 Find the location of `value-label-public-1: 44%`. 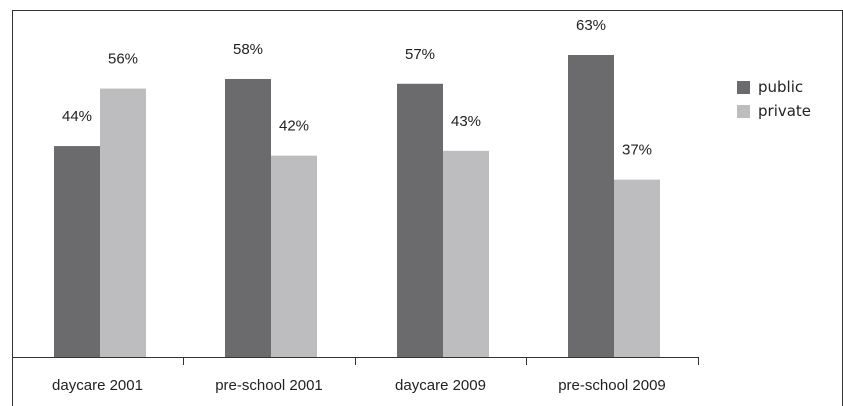

value-label-public-1: 44% is located at coordinates (77, 116).